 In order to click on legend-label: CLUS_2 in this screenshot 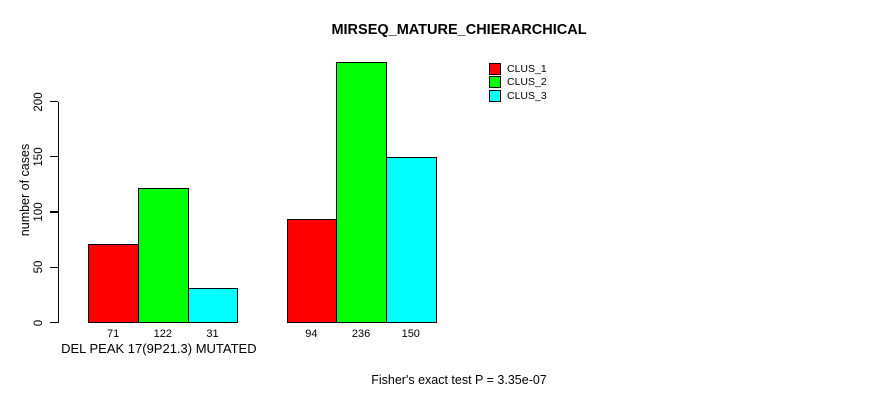, I will do `click(527, 82)`.